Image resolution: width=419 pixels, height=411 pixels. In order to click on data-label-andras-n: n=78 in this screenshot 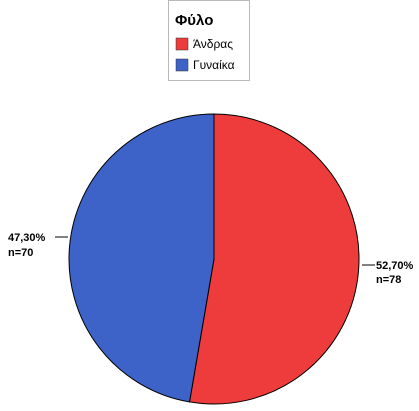, I will do `click(388, 280)`.